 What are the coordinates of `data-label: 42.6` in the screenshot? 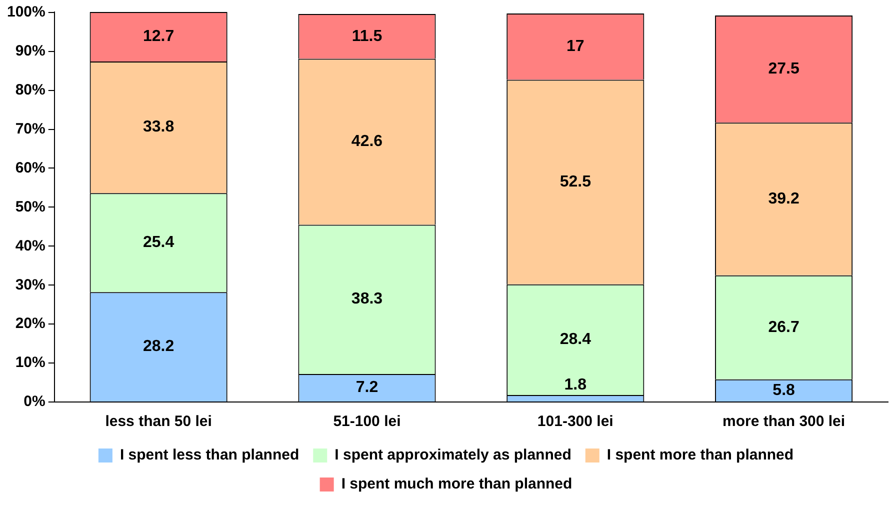 It's located at (367, 141).